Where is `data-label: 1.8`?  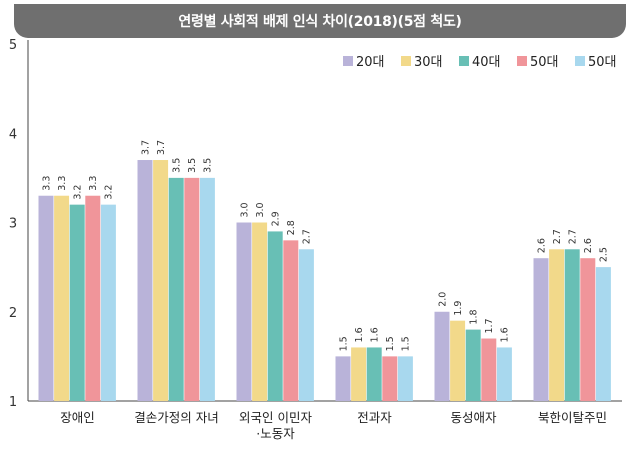
data-label: 1.8 is located at coordinates (474, 316).